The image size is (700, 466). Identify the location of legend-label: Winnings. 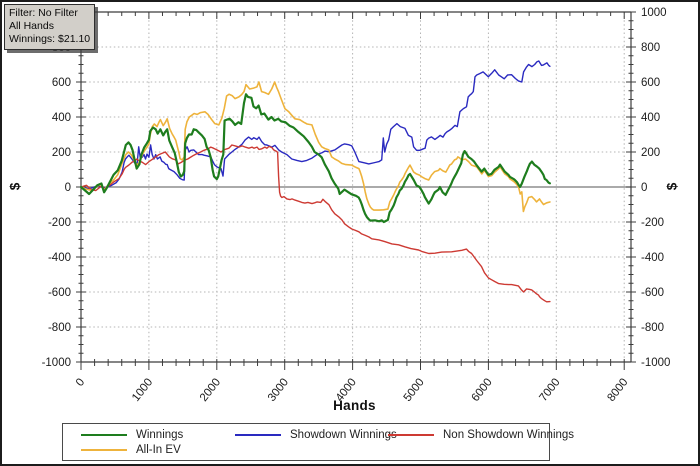
(160, 435).